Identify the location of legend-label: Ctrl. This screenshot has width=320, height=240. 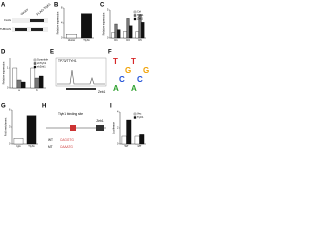
(139, 12).